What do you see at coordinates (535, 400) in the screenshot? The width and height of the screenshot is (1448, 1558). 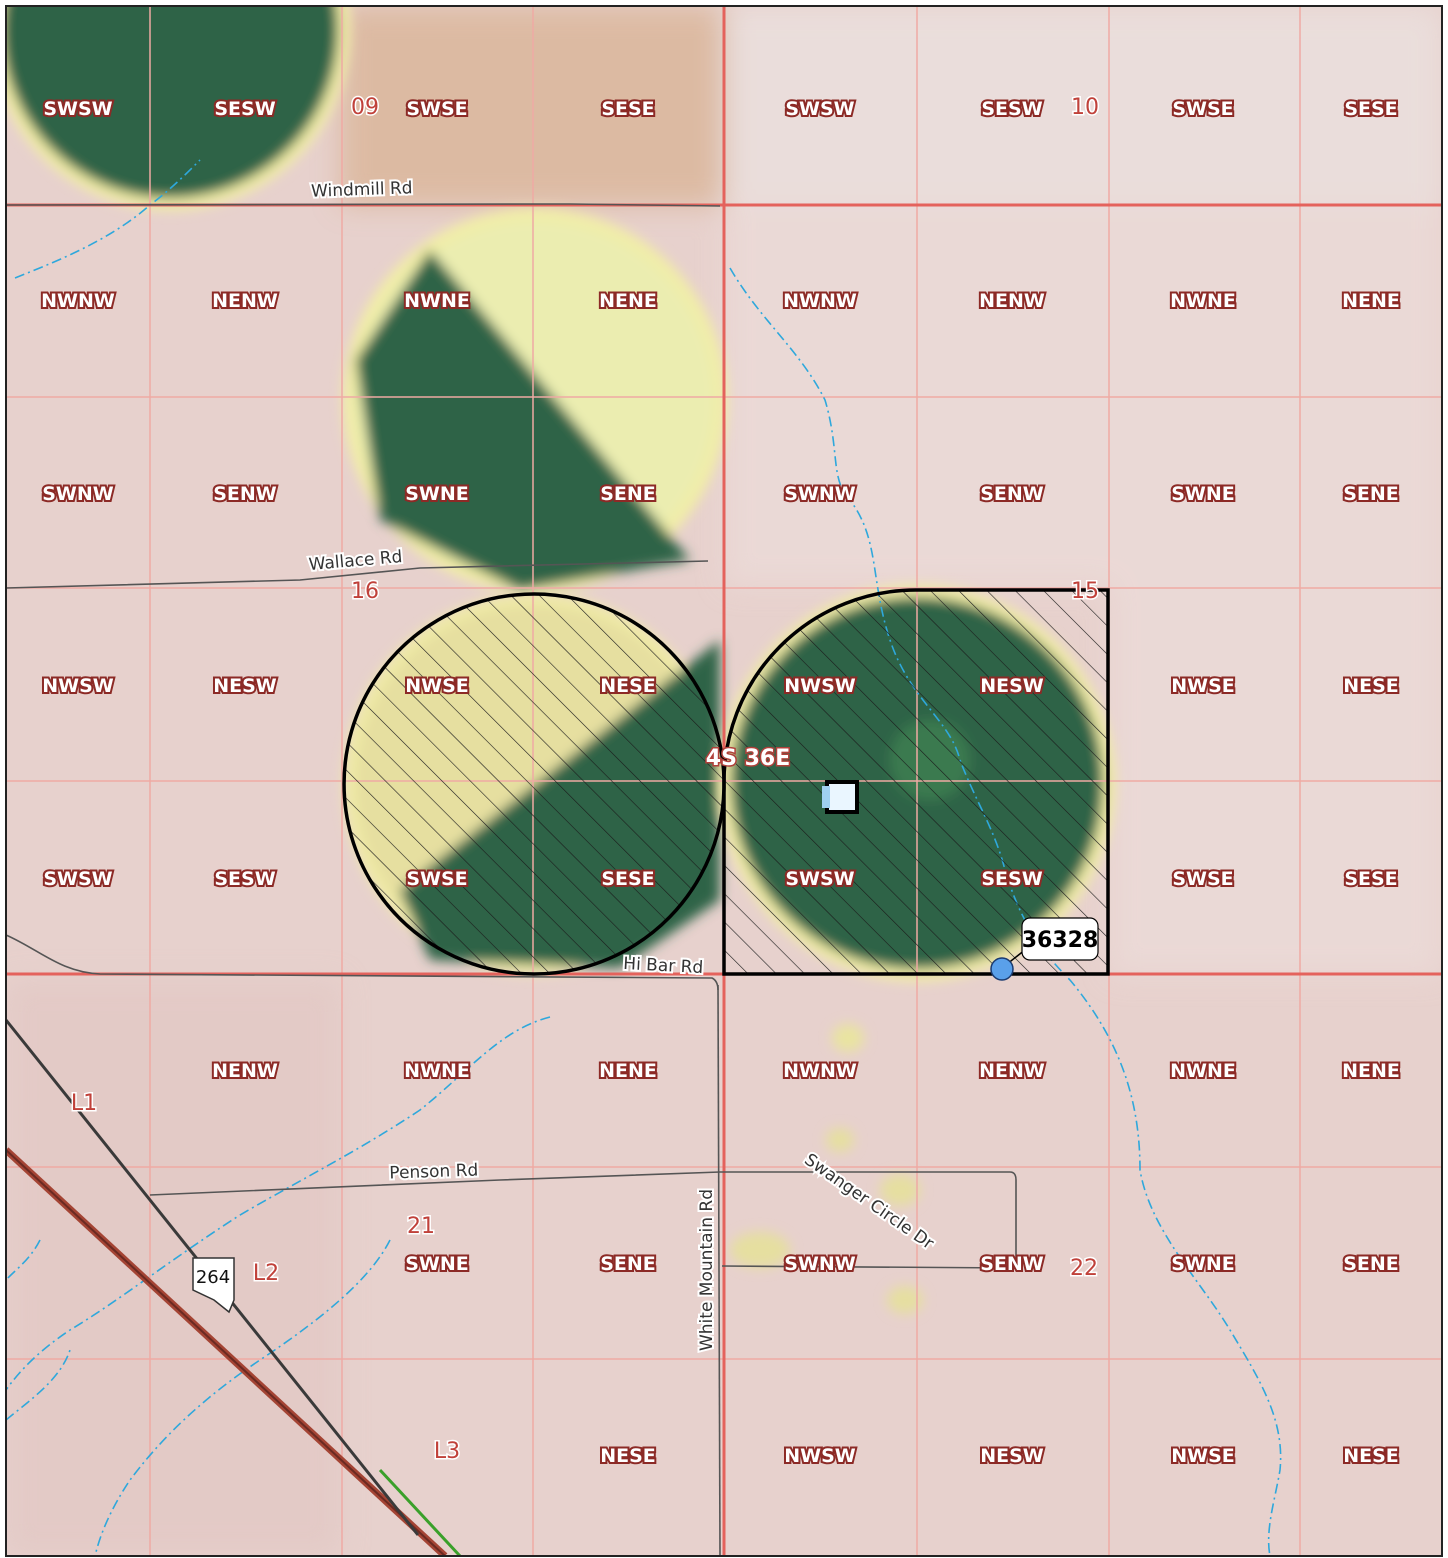 I see `crop-field-north-center` at bounding box center [535, 400].